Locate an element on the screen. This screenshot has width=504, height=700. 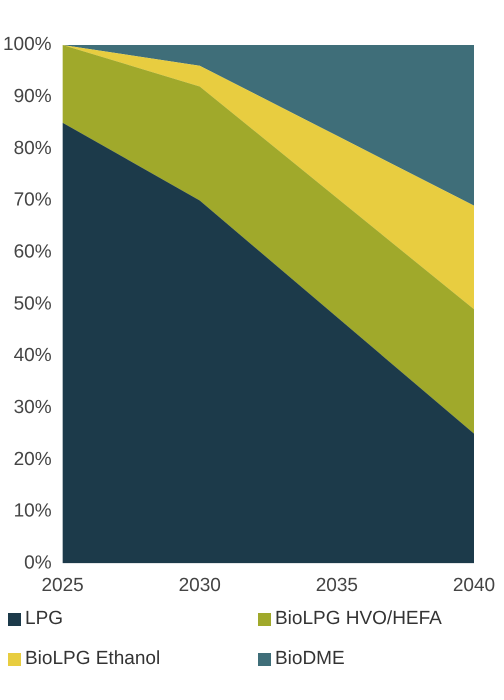
y-tick-label: 60% is located at coordinates (33, 252).